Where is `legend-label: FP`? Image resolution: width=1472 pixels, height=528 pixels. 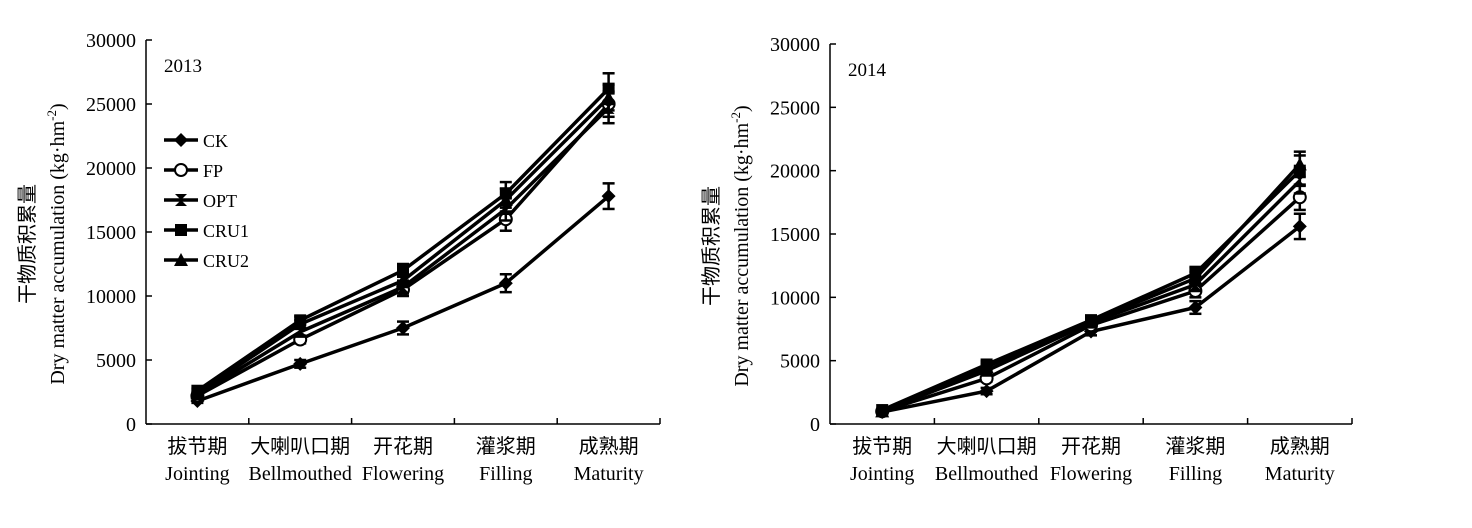 legend-label: FP is located at coordinates (213, 171).